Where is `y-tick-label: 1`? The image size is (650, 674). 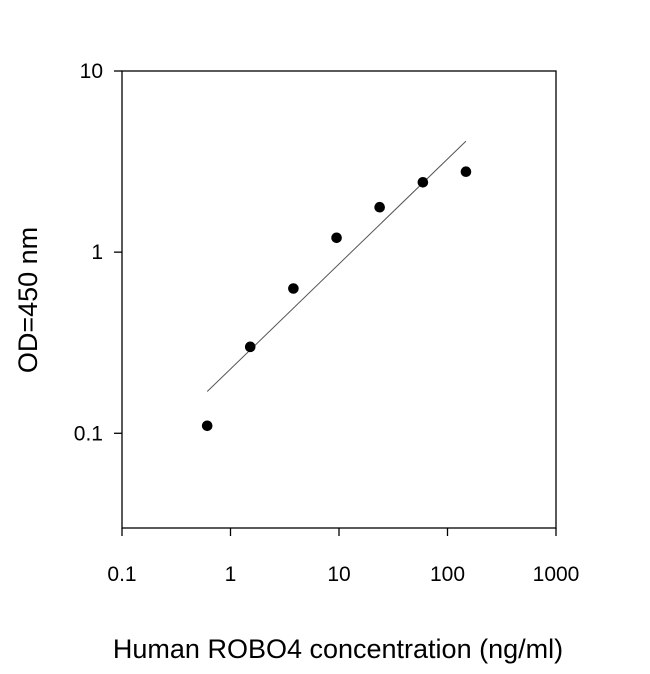 y-tick-label: 1 is located at coordinates (97, 252).